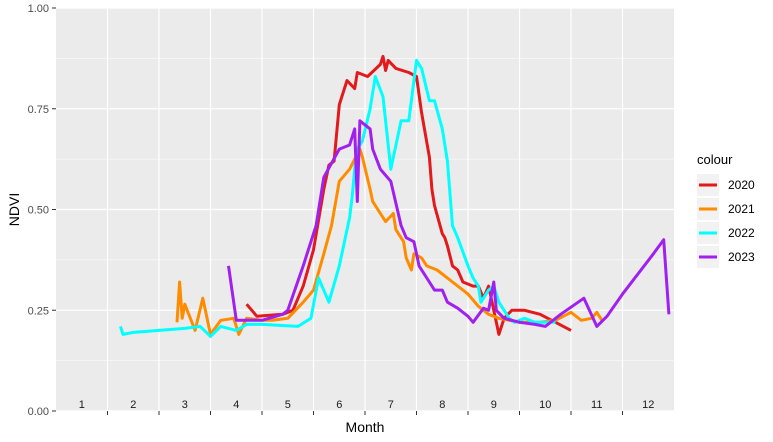 This screenshot has width=773, height=442. What do you see at coordinates (133, 405) in the screenshot?
I see `x-tick-label: 2` at bounding box center [133, 405].